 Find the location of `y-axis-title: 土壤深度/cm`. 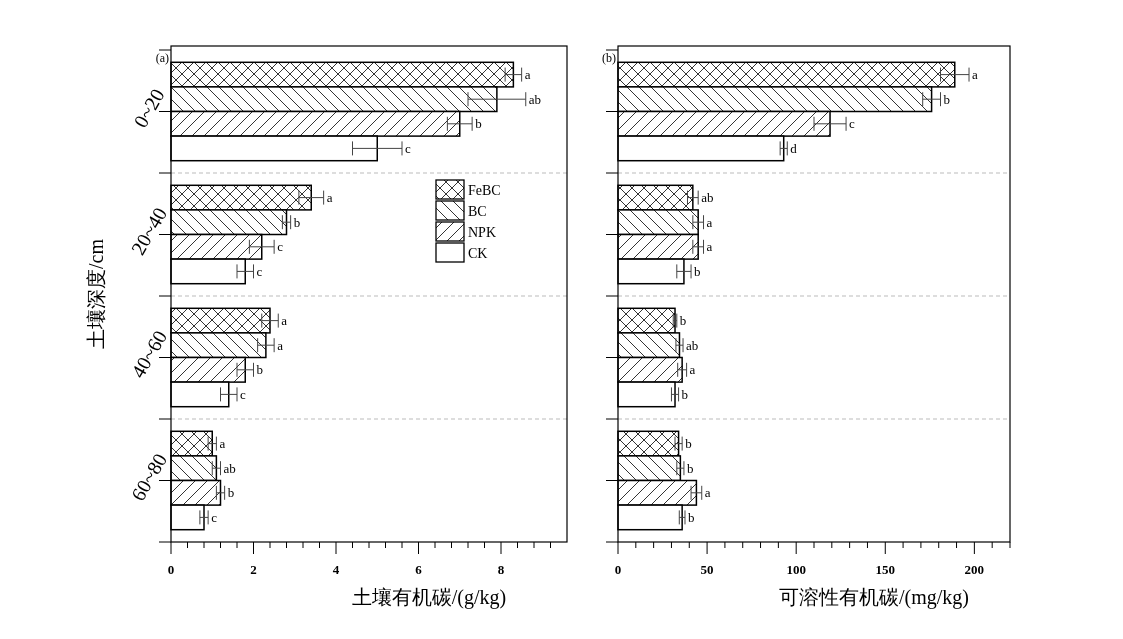

y-axis-title: 土壤深度/cm is located at coordinates (96, 293).